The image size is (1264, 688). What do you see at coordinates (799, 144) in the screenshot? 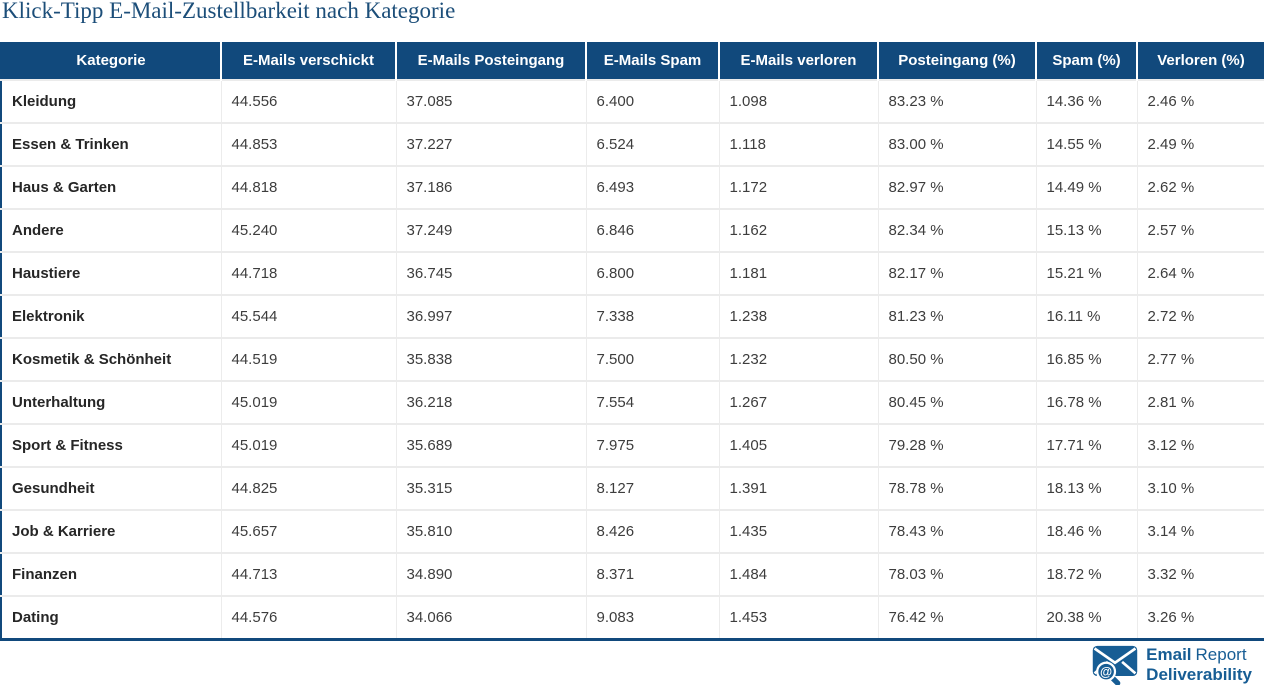
I see `value-cell: 1.118` at bounding box center [799, 144].